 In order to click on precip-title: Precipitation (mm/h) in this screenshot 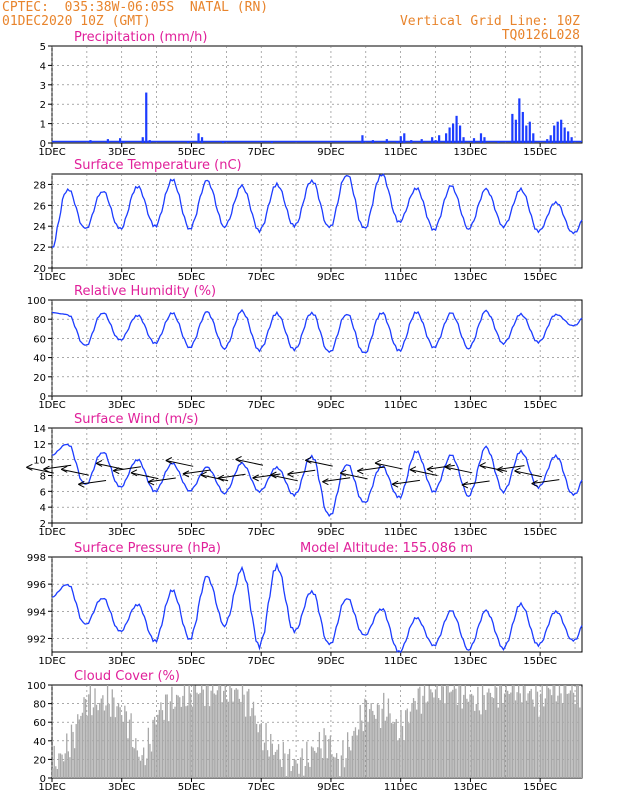, I will do `click(140, 37)`.